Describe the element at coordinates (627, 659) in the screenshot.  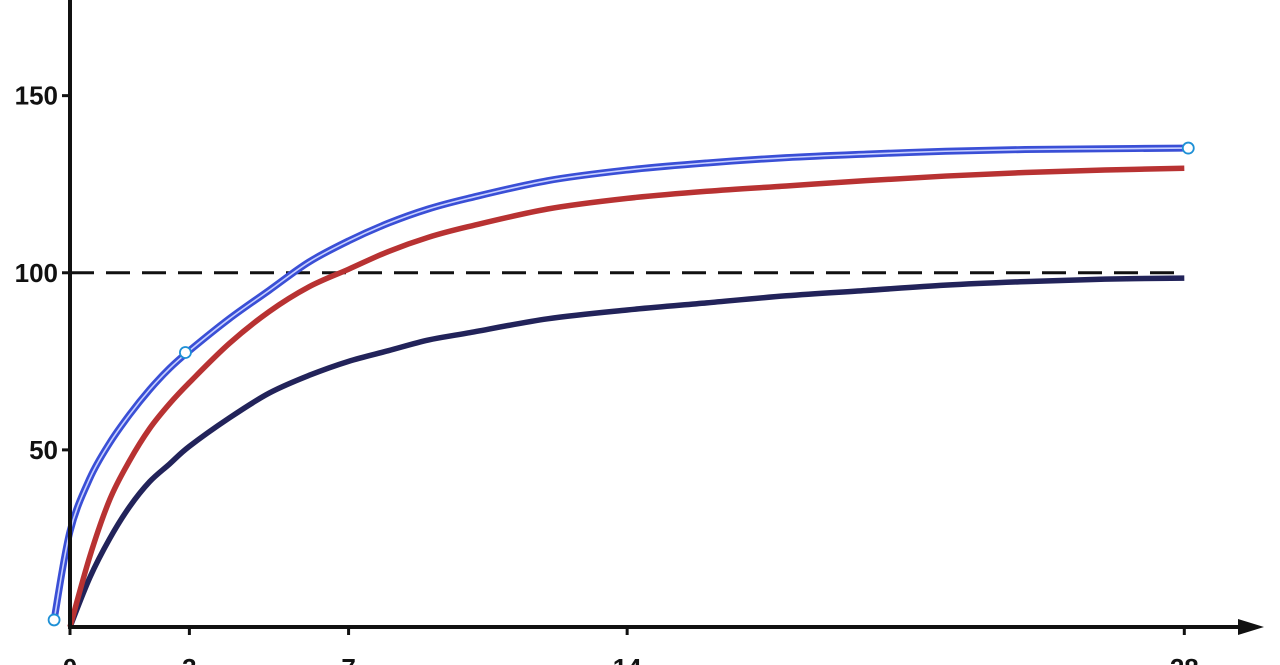
I see `x-tick-label: 14` at that location.